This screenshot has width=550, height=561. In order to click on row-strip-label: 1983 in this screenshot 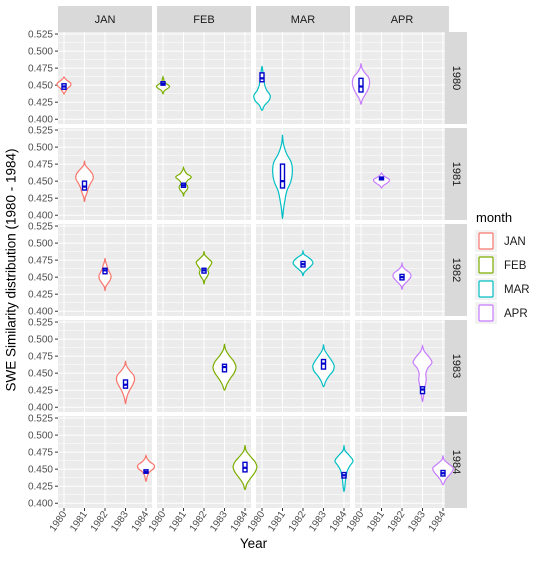, I will do `click(456, 366)`.